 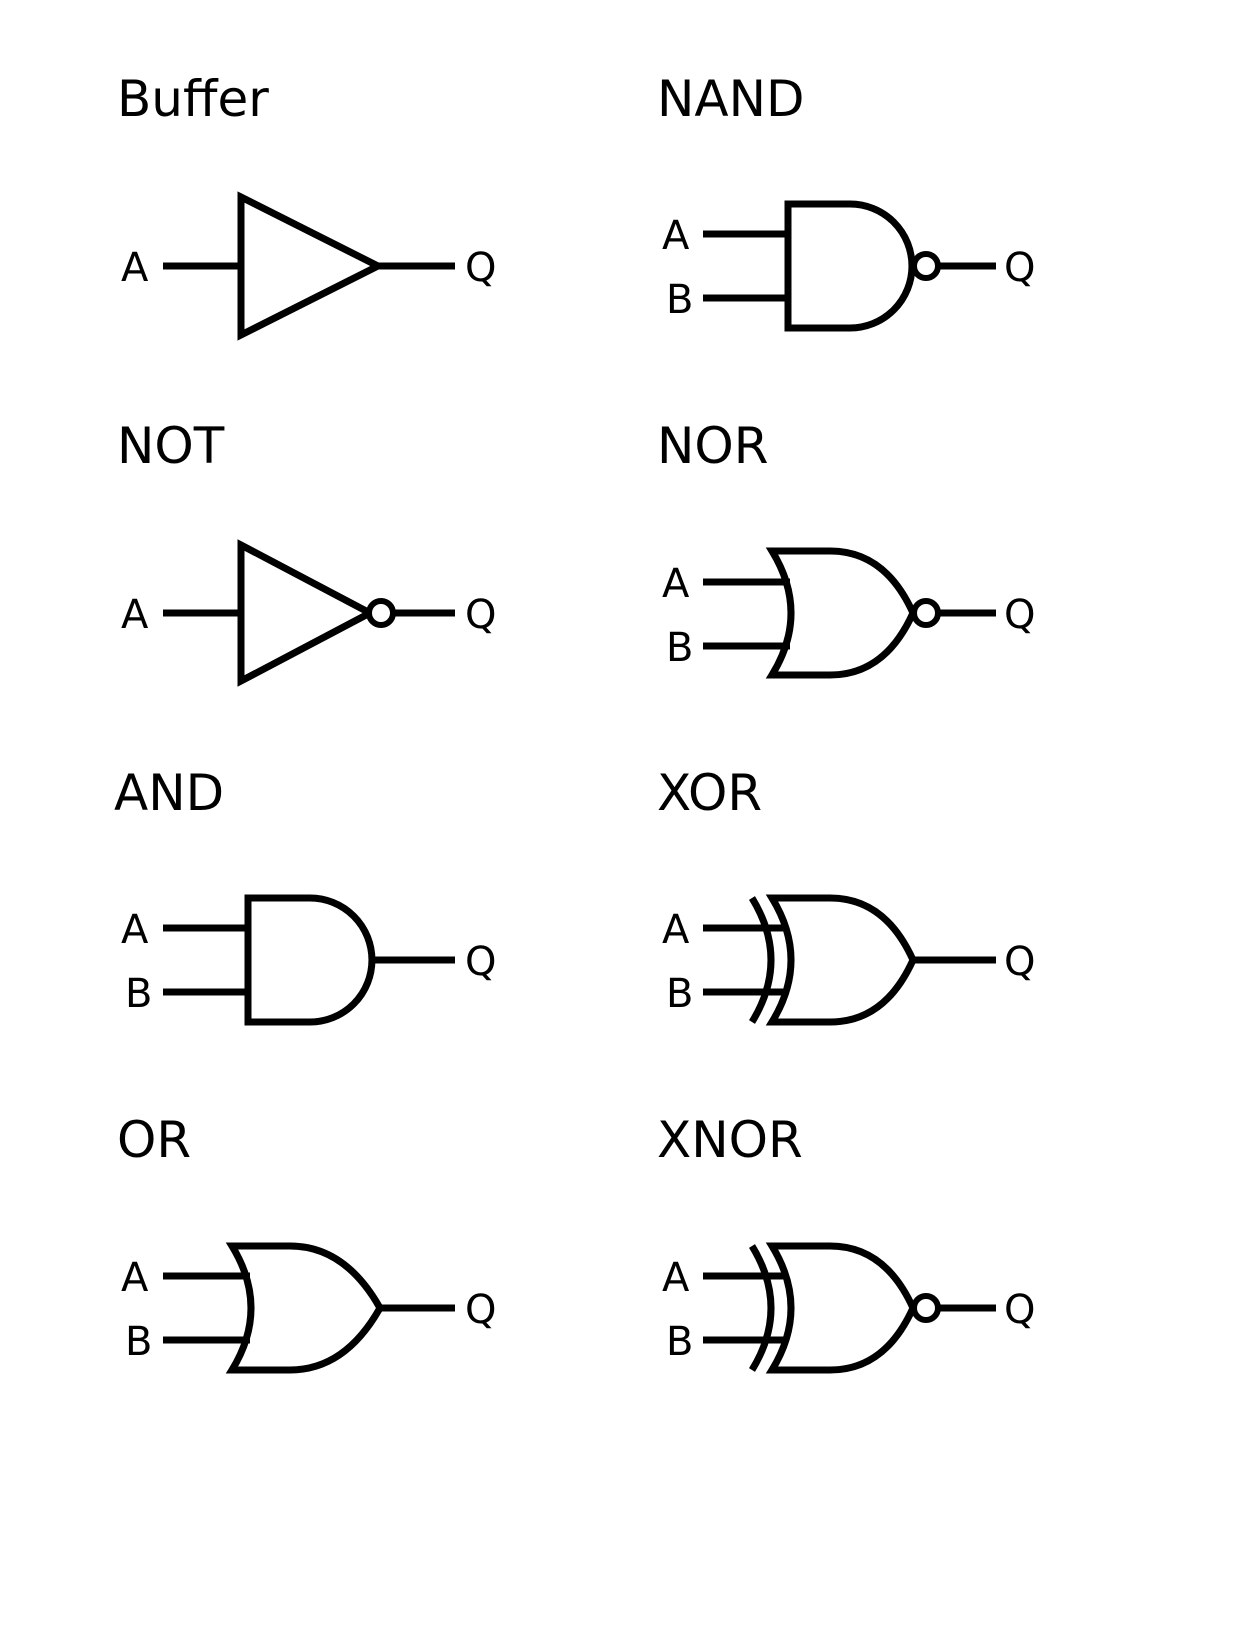 What do you see at coordinates (713, 446) in the screenshot?
I see `gate-title: NOR` at bounding box center [713, 446].